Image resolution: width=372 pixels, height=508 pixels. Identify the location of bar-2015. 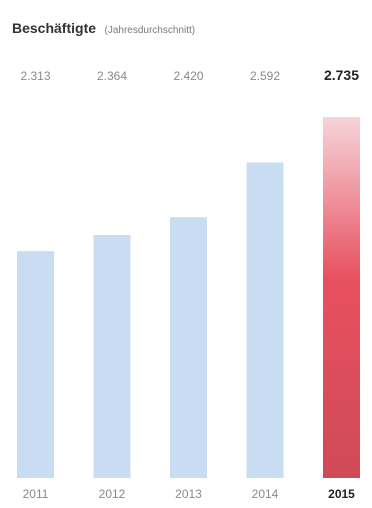
(341, 297).